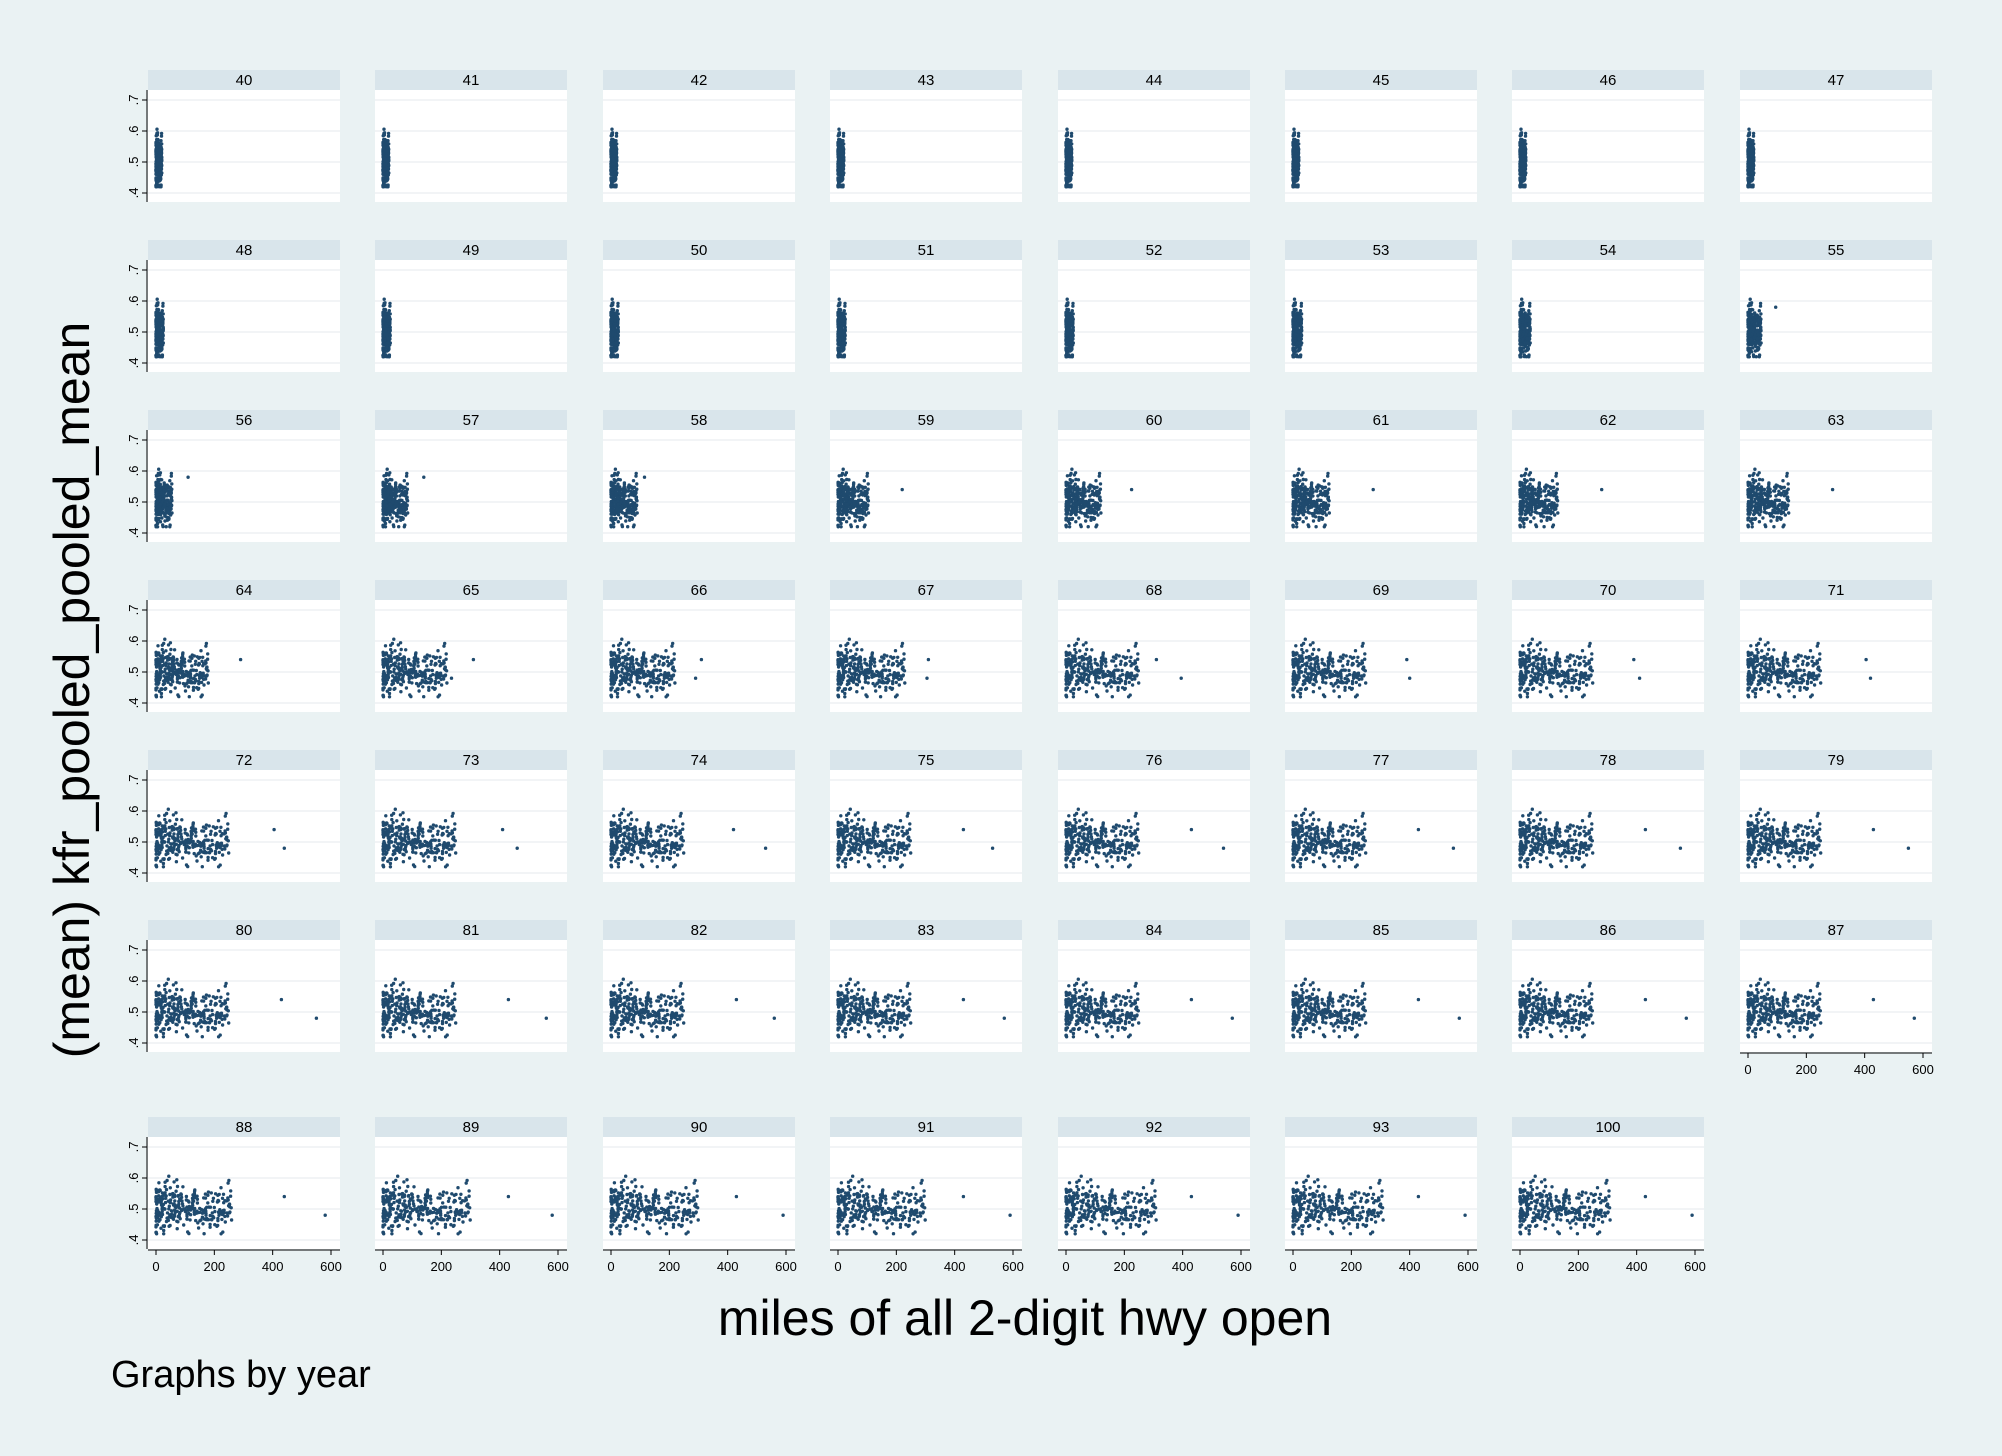 This screenshot has width=2002, height=1456. I want to click on panel-year-52: 52, so click(1154, 306).